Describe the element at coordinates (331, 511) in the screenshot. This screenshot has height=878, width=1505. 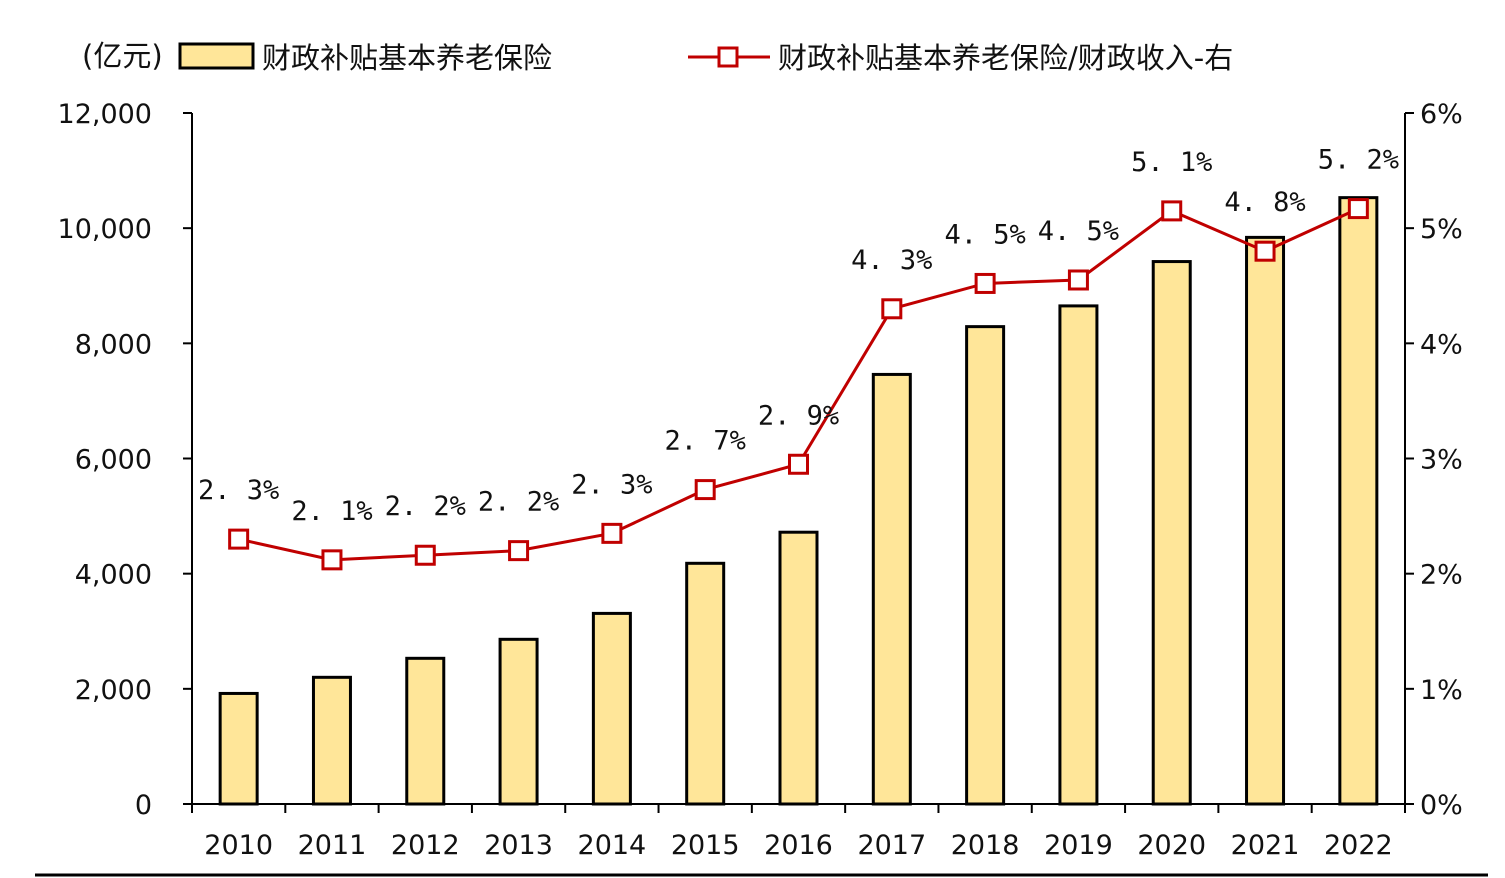
I see `data-label: 2. 1%` at that location.